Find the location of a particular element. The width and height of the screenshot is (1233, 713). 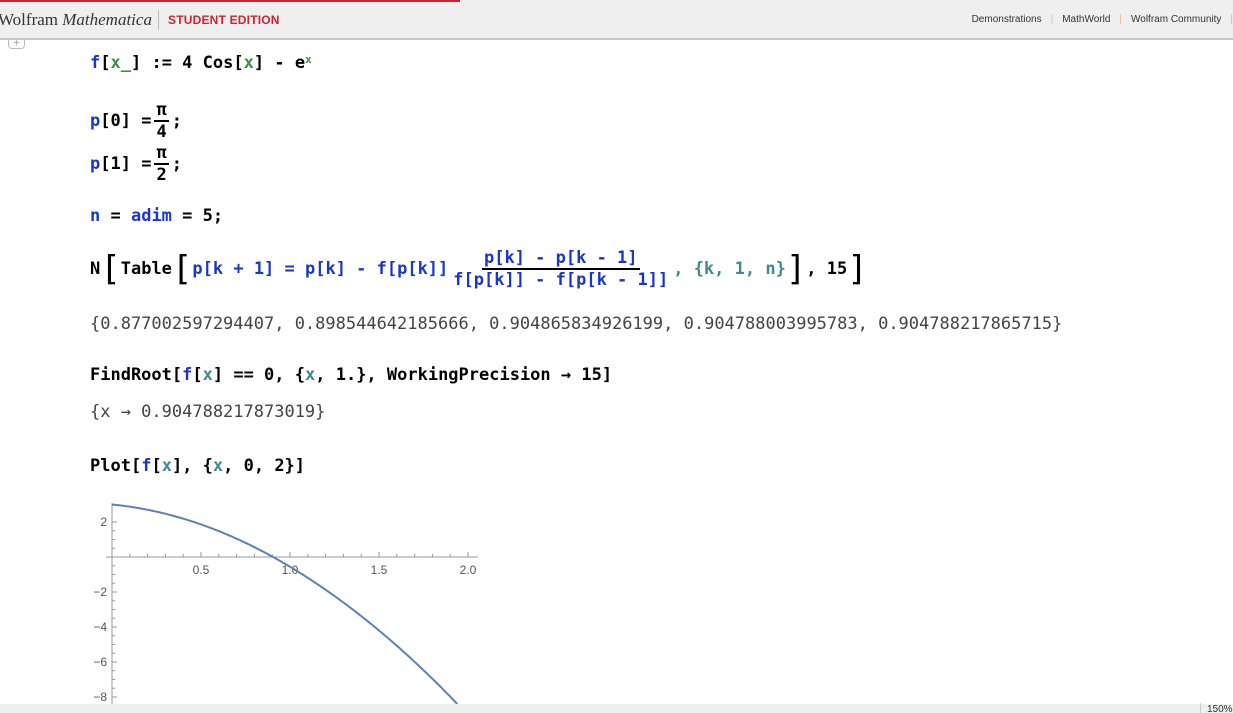

code-text: [1] = is located at coordinates (126, 164).